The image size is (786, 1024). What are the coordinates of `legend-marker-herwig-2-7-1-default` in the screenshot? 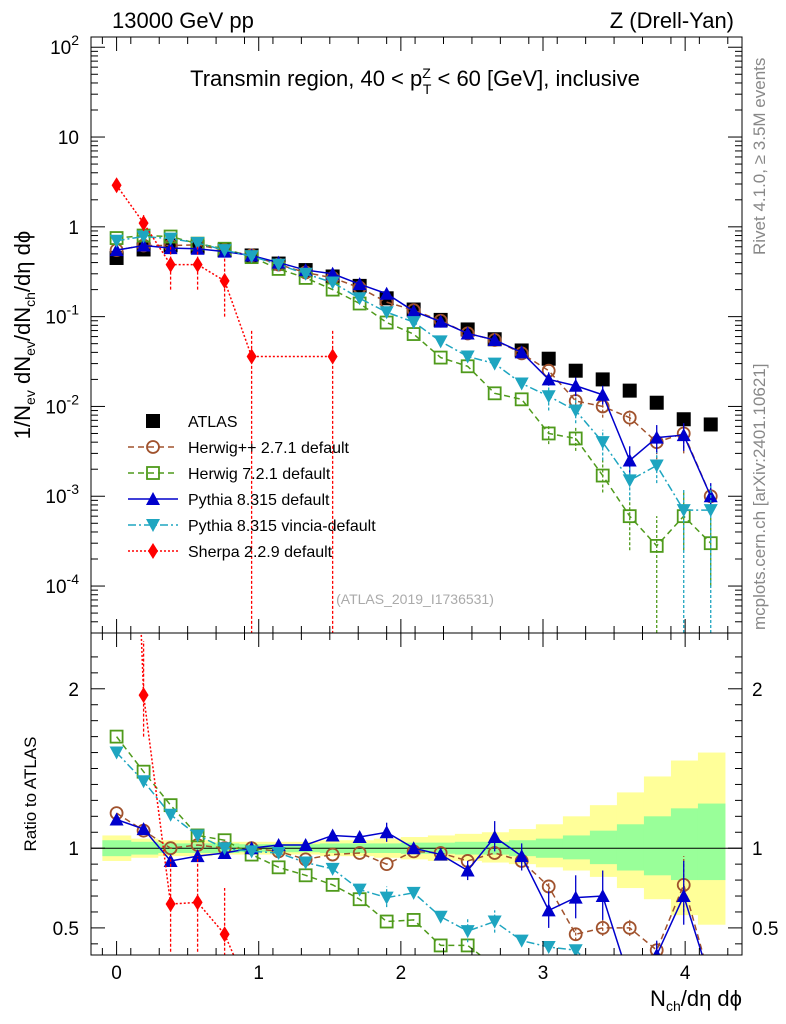 It's located at (153, 447).